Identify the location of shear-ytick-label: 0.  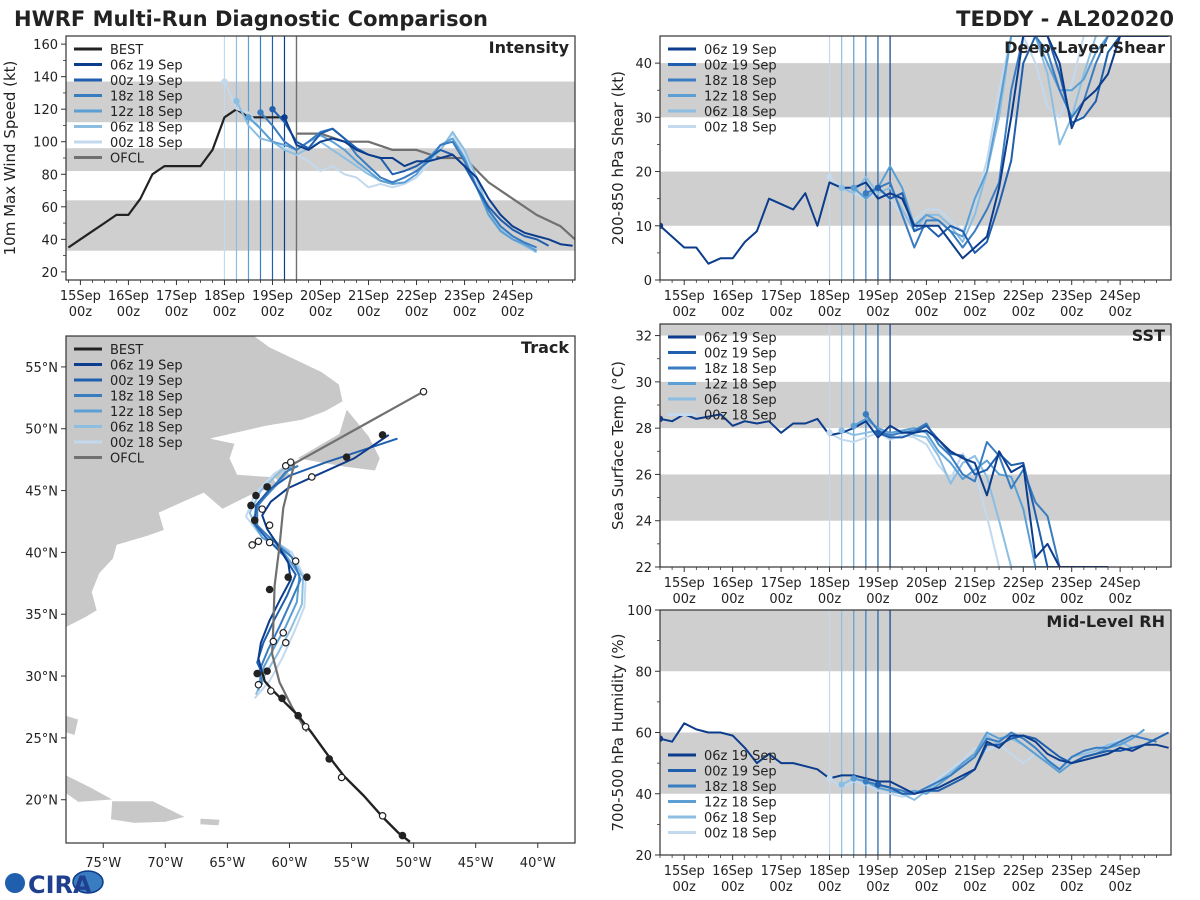
(648, 281).